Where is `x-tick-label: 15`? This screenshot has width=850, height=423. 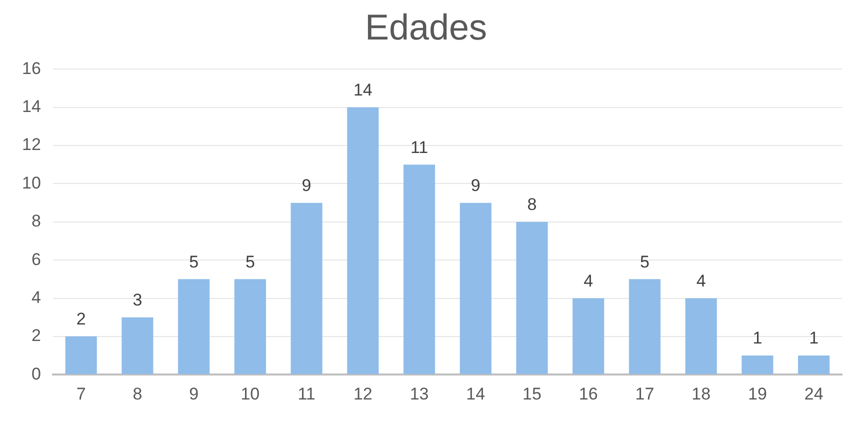 x-tick-label: 15 is located at coordinates (532, 394).